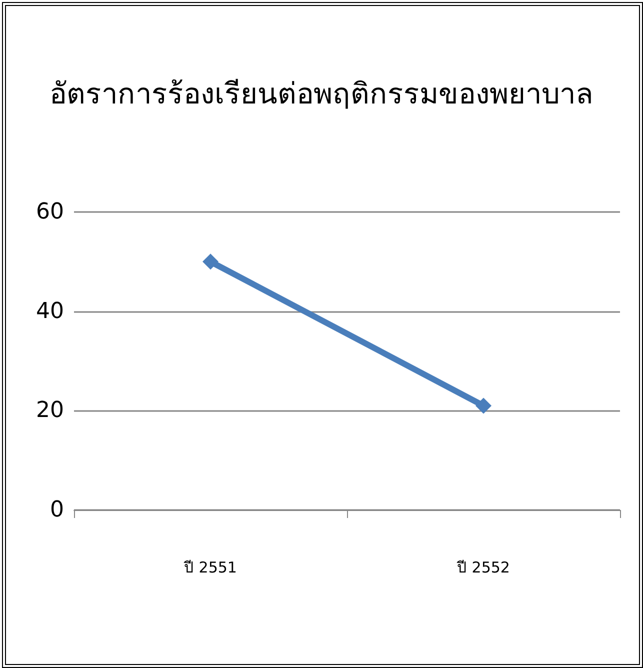 This screenshot has width=643, height=668. What do you see at coordinates (483, 567) in the screenshot?
I see `x-tick-label: ปี 2552` at bounding box center [483, 567].